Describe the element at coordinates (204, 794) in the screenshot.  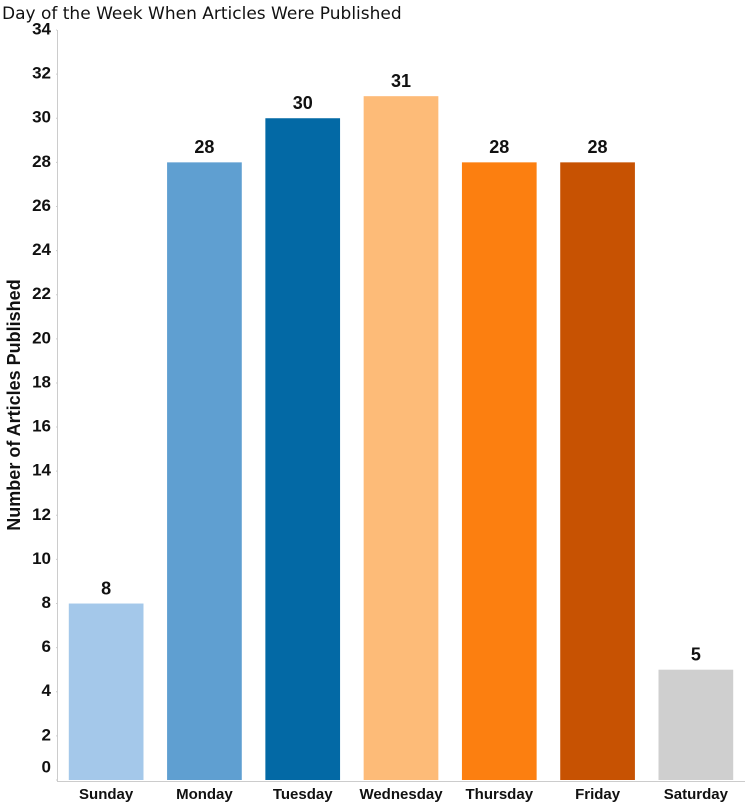
I see `x-tick-label: Monday` at that location.